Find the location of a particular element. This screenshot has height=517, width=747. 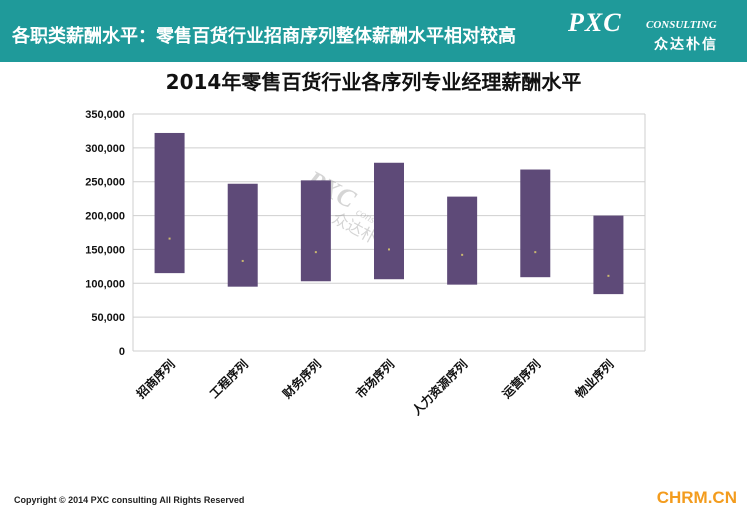

brand-label: CHRM.CN is located at coordinates (696, 497).